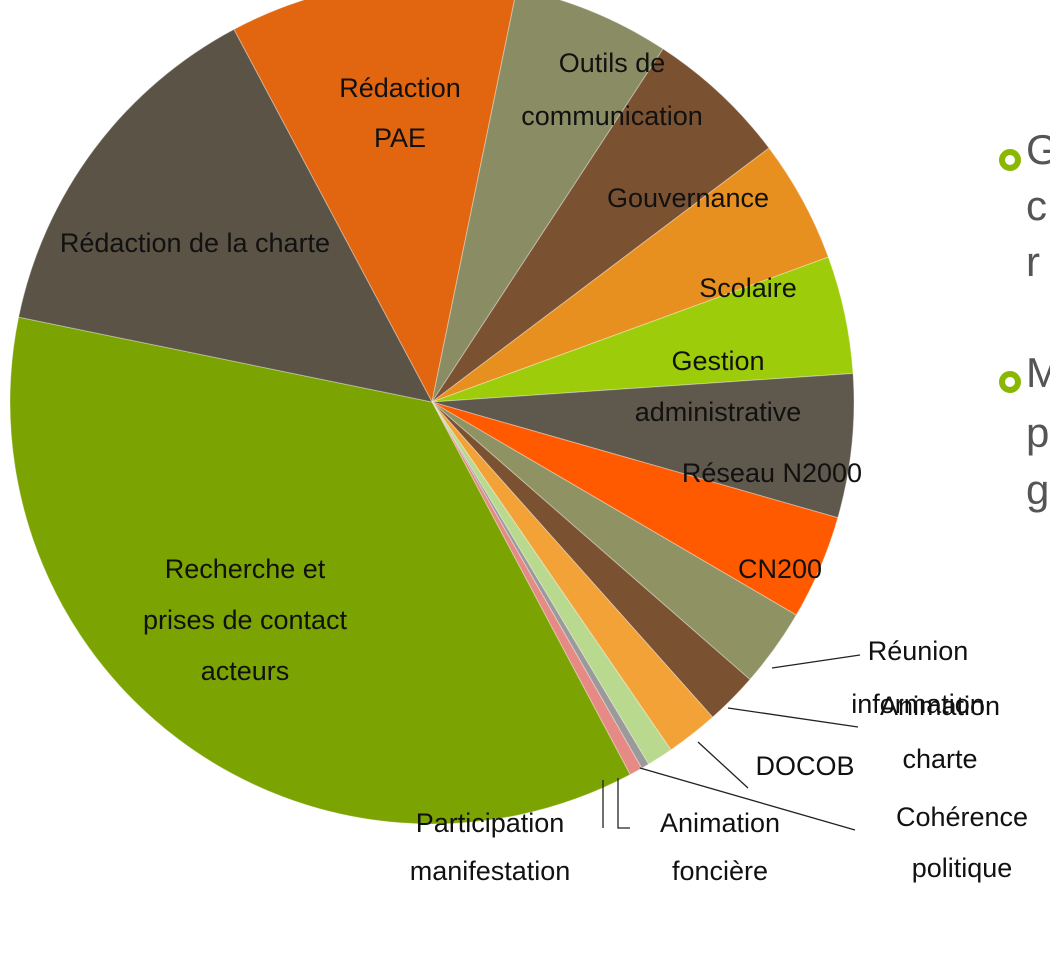  Describe the element at coordinates (962, 842) in the screenshot. I see `slice-label: Cohérence politique` at that location.